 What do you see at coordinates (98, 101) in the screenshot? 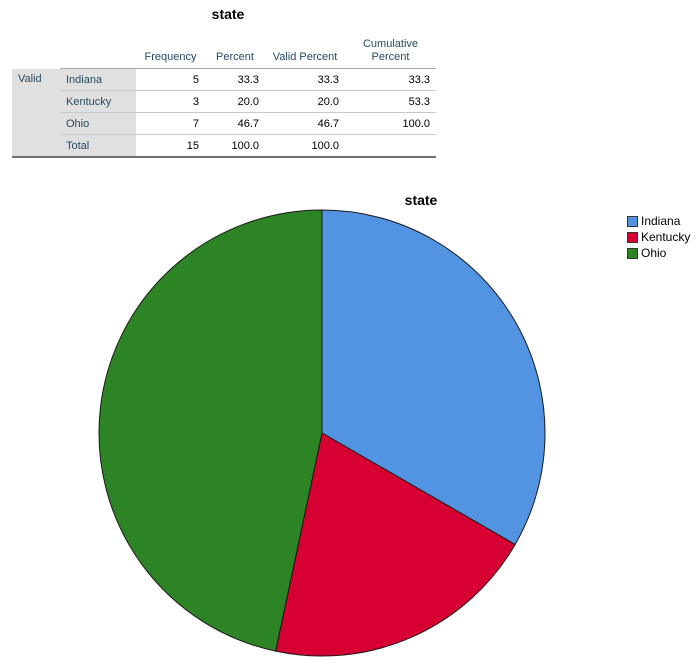
I see `row-label: Kentucky` at bounding box center [98, 101].